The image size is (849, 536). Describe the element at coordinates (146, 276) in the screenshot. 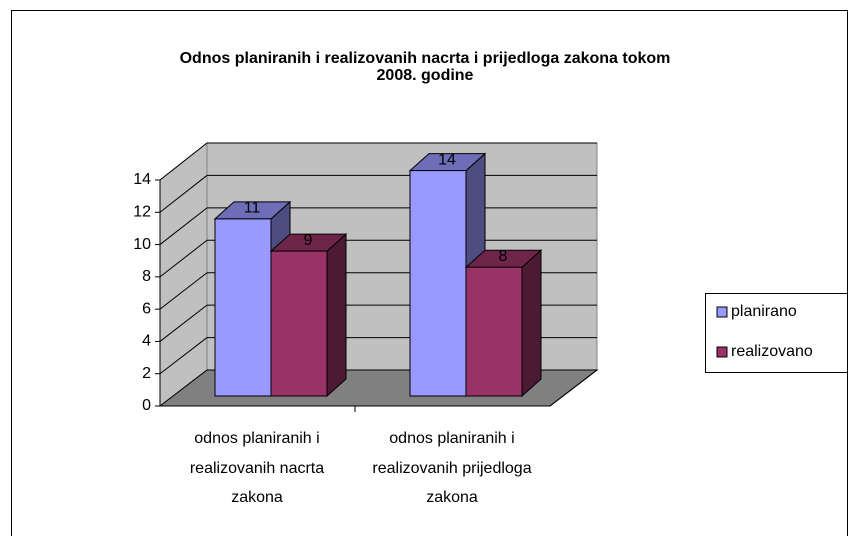

I see `y-tick-label: 8` at that location.